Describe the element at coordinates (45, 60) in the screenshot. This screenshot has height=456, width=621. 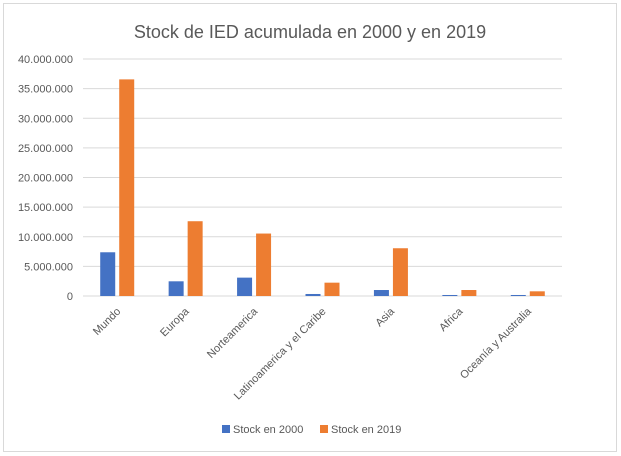
I see `y-tick-label: 40.000.000` at that location.